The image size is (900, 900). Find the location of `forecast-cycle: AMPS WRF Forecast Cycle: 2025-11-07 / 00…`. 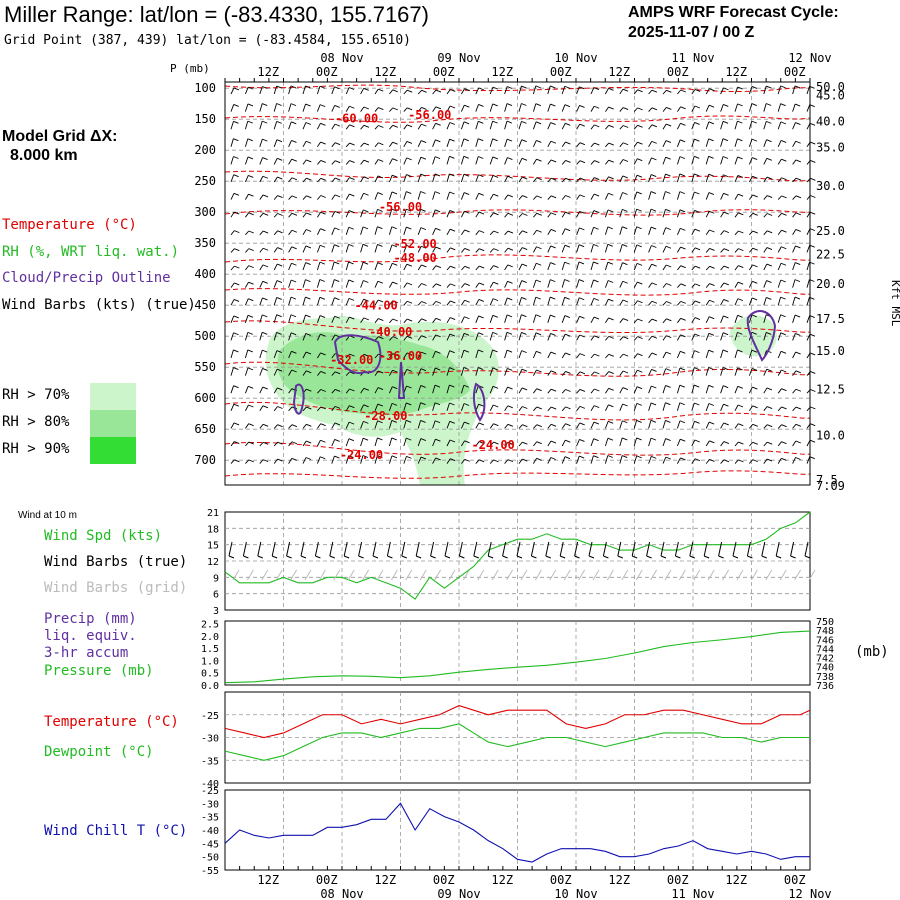

forecast-cycle: AMPS WRF Forecast Cycle: 2025-11-07 / 00… is located at coordinates (733, 23).